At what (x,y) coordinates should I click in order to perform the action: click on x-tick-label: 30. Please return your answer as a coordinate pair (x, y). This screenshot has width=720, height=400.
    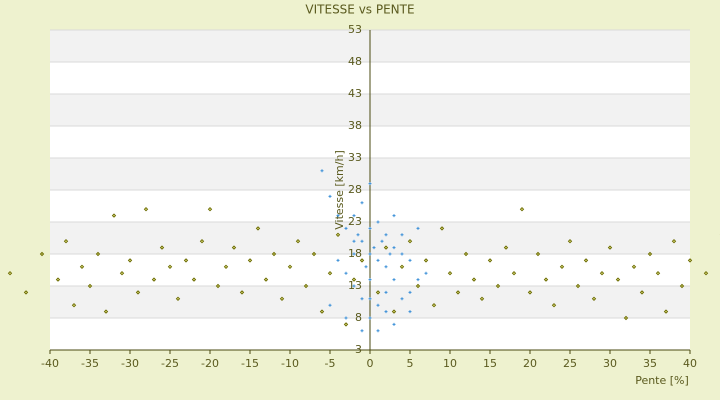
    Looking at the image, I should click on (610, 363).